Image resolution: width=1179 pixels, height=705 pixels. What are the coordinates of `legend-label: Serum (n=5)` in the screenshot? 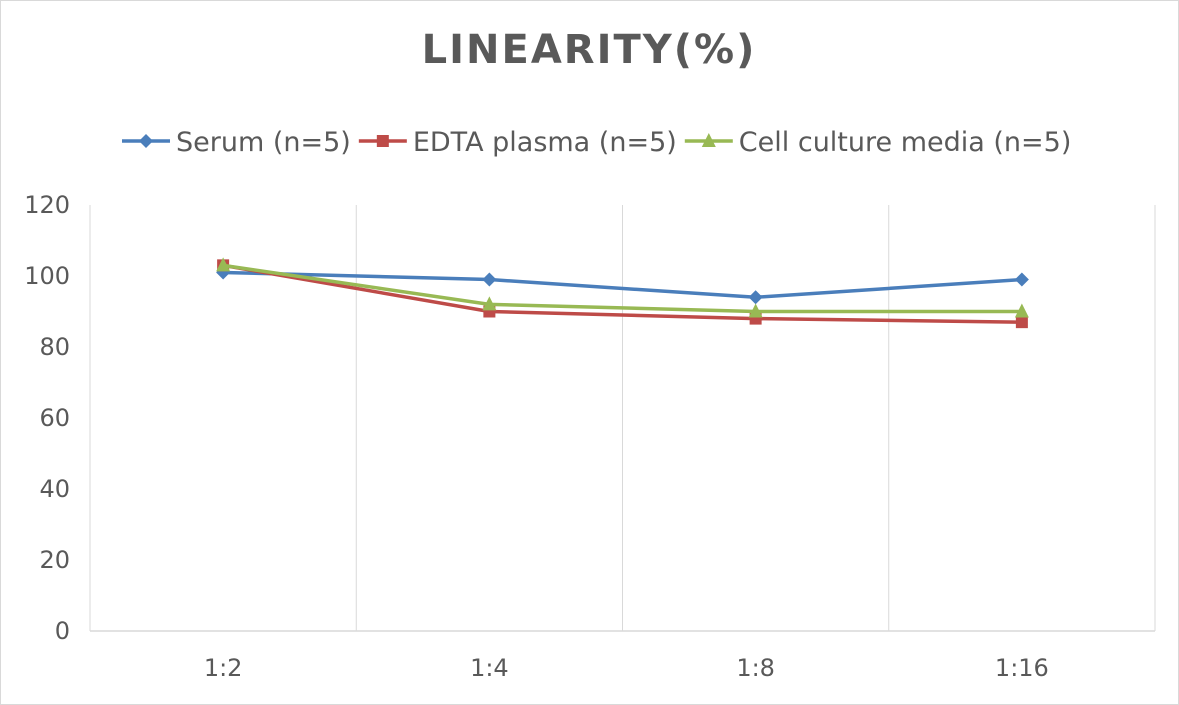 It's located at (263, 142).